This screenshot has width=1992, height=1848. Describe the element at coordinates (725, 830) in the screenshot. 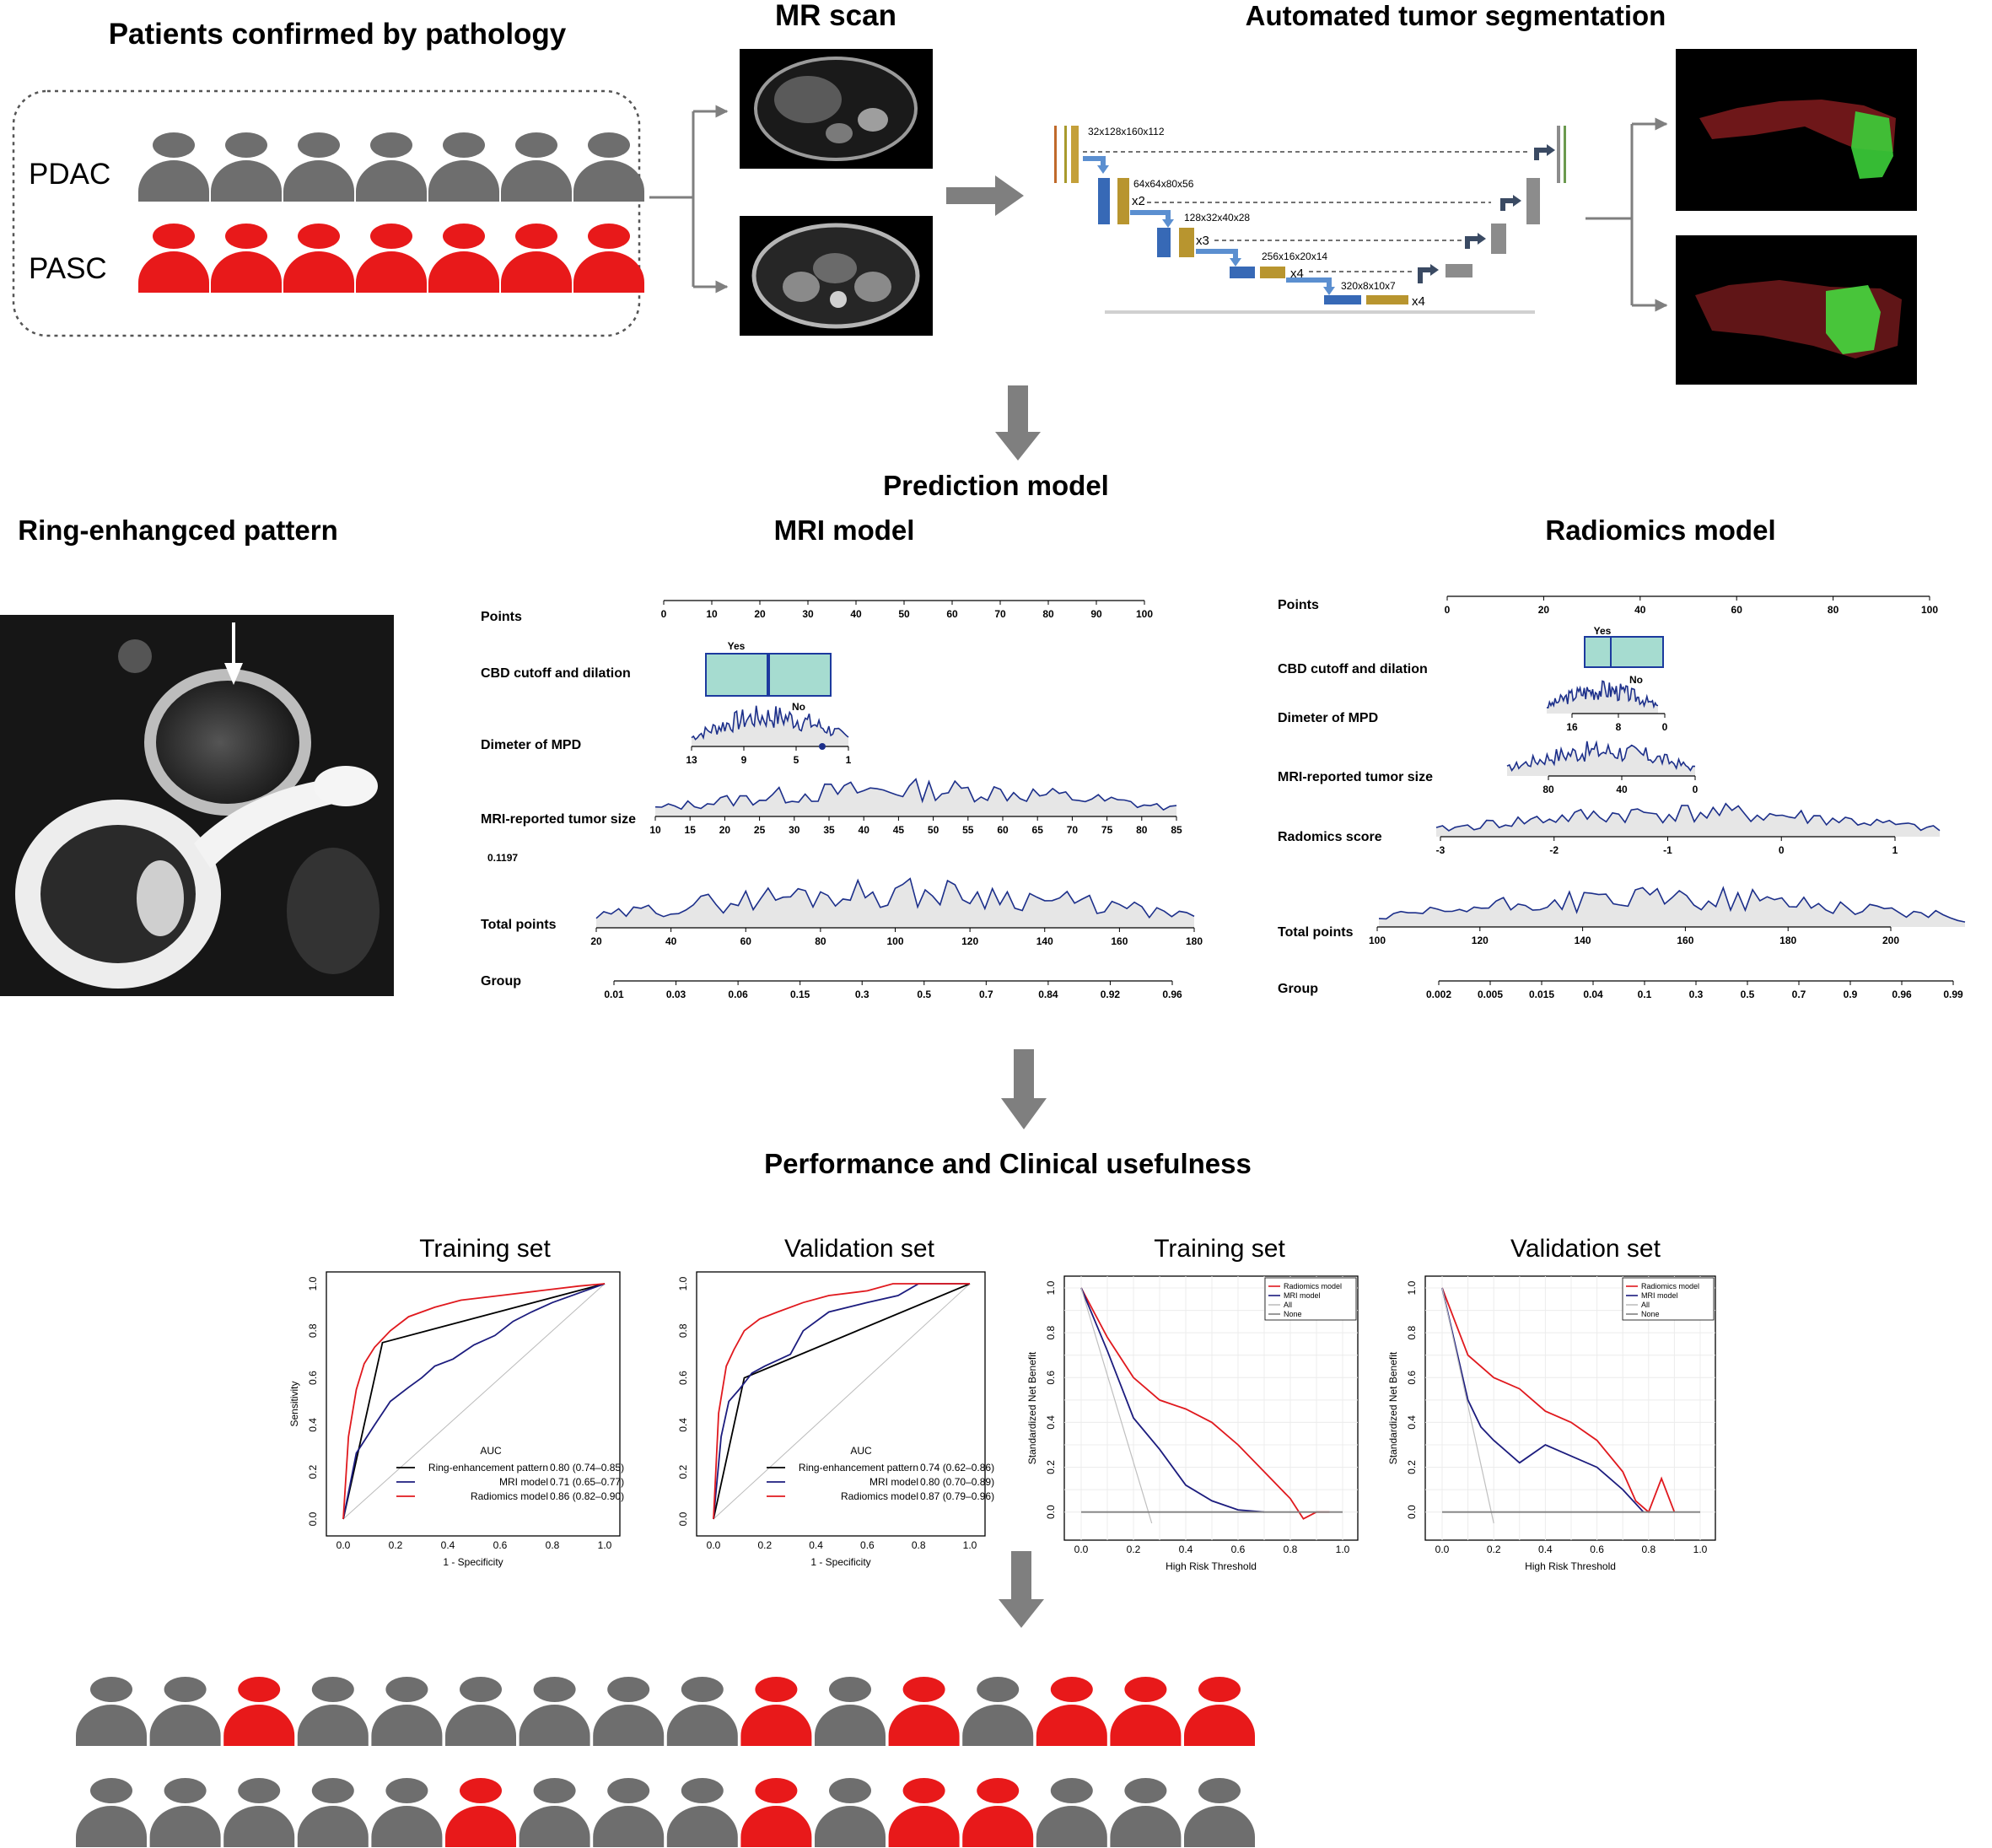

I see `mri-size-tick-label: 20` at that location.